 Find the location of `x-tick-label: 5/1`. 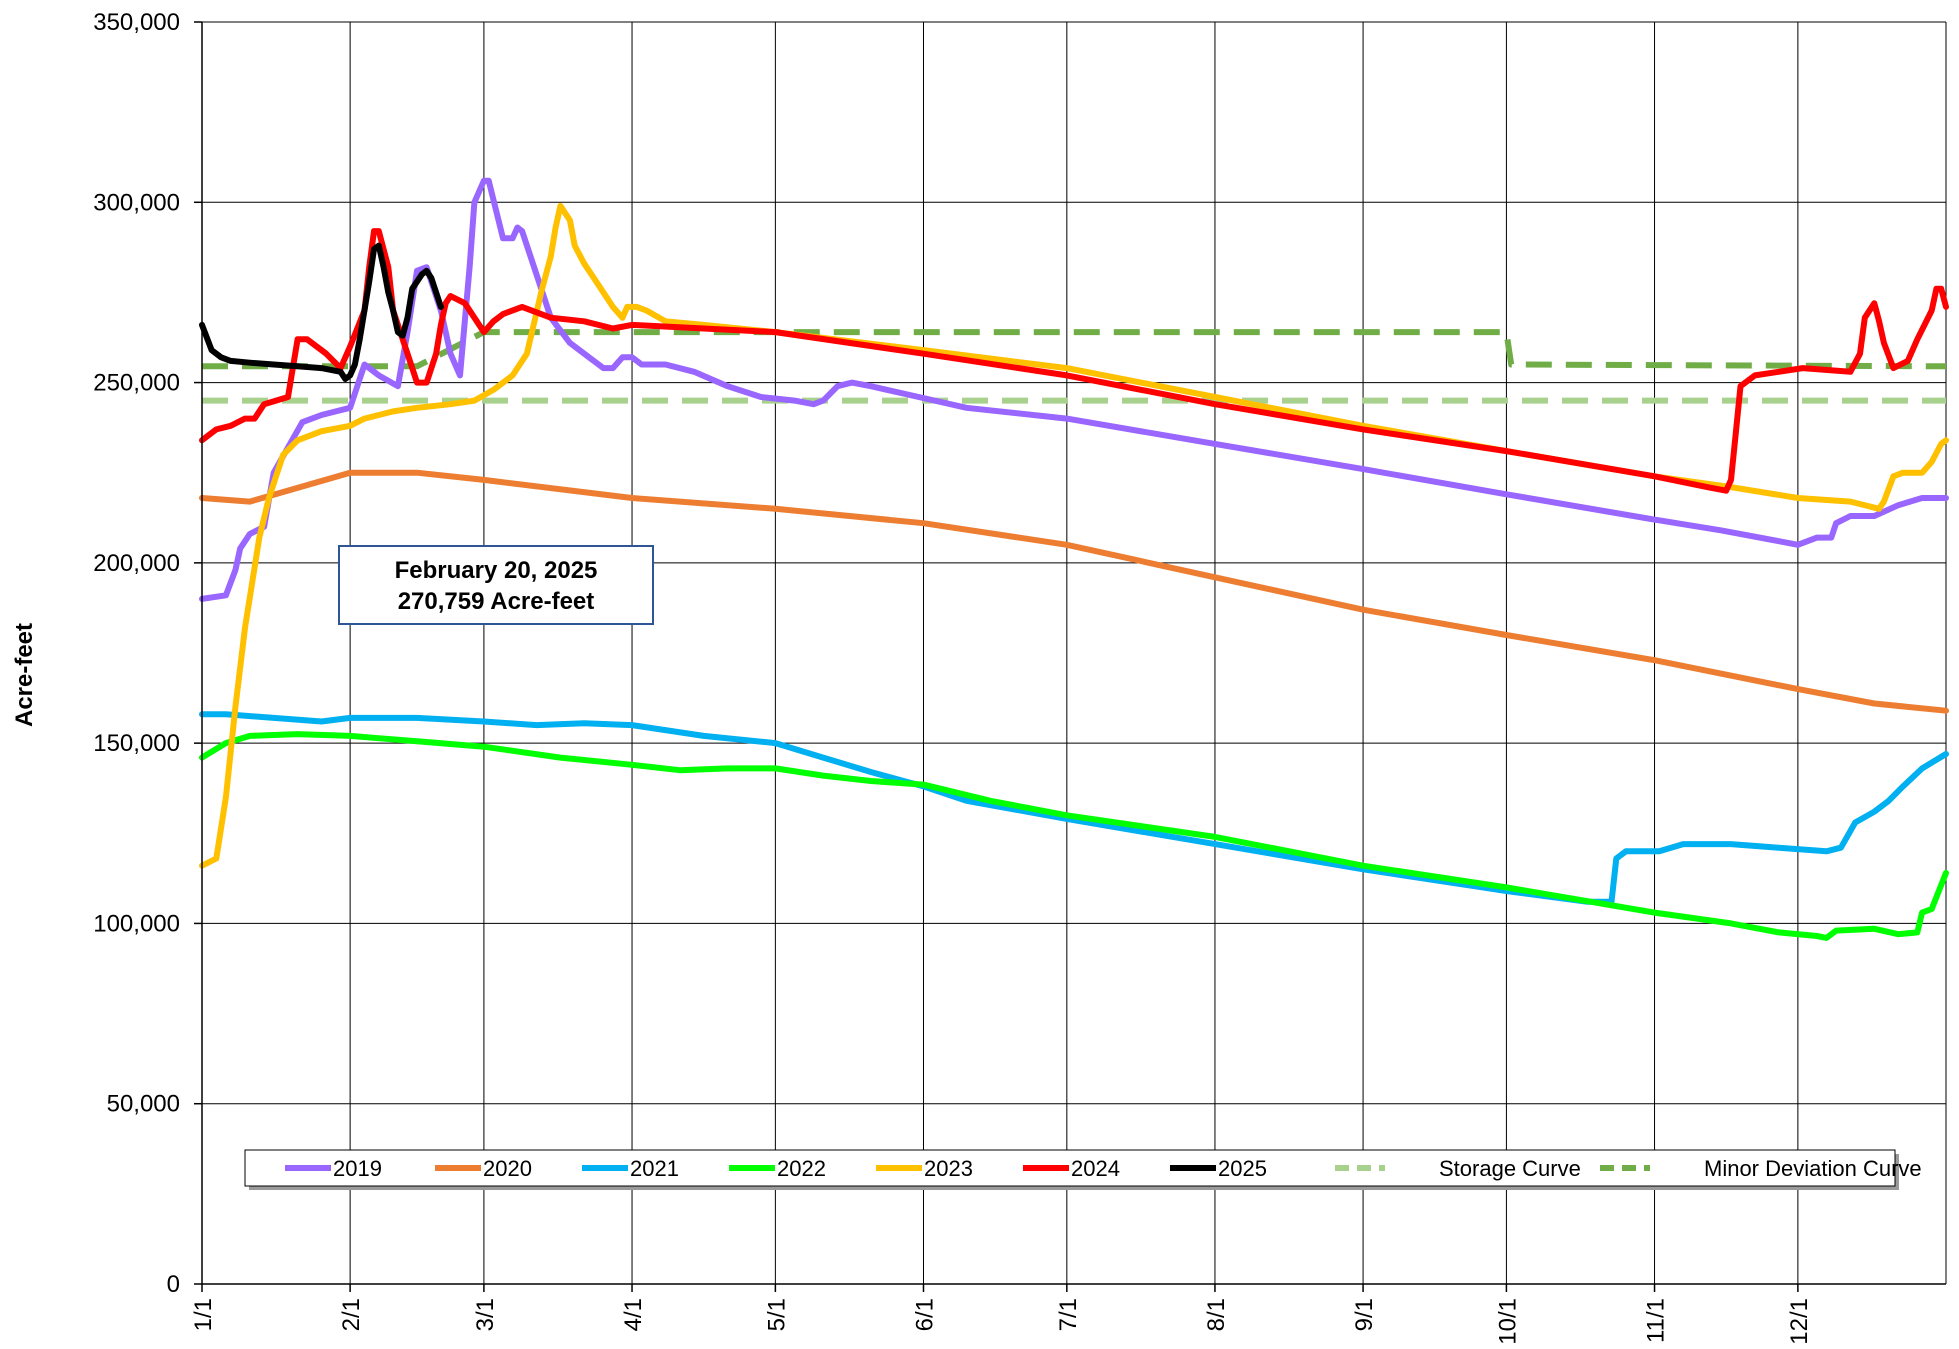

x-tick-label: 5/1 is located at coordinates (776, 1314).